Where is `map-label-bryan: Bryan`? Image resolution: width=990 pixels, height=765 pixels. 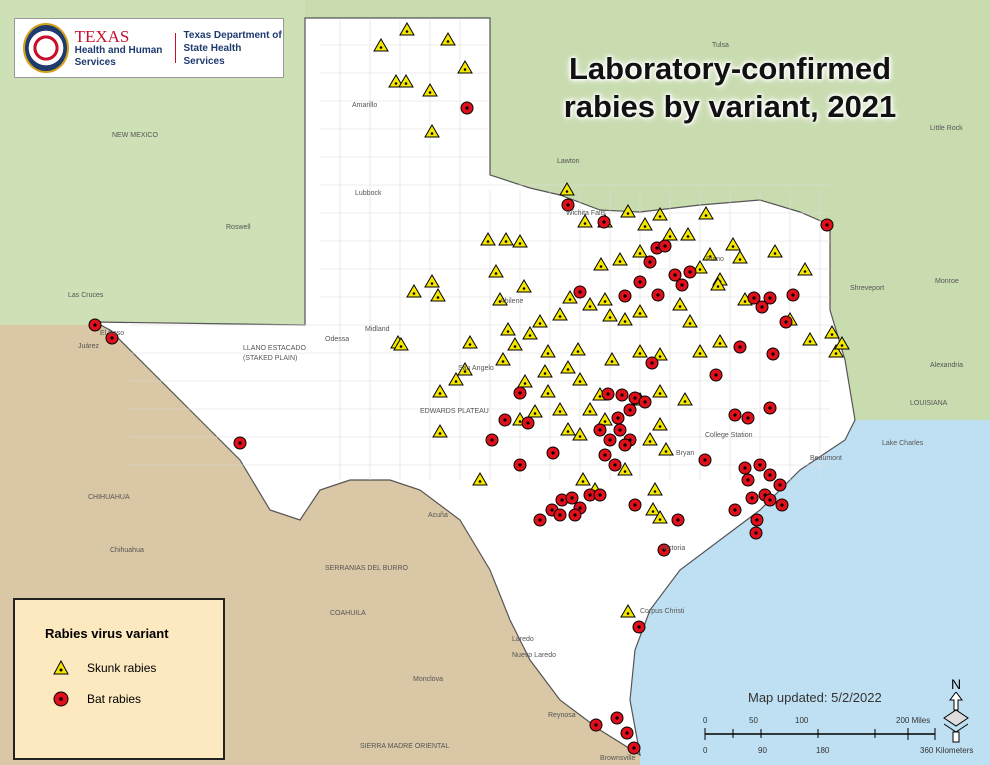 map-label-bryan: Bryan is located at coordinates (685, 453).